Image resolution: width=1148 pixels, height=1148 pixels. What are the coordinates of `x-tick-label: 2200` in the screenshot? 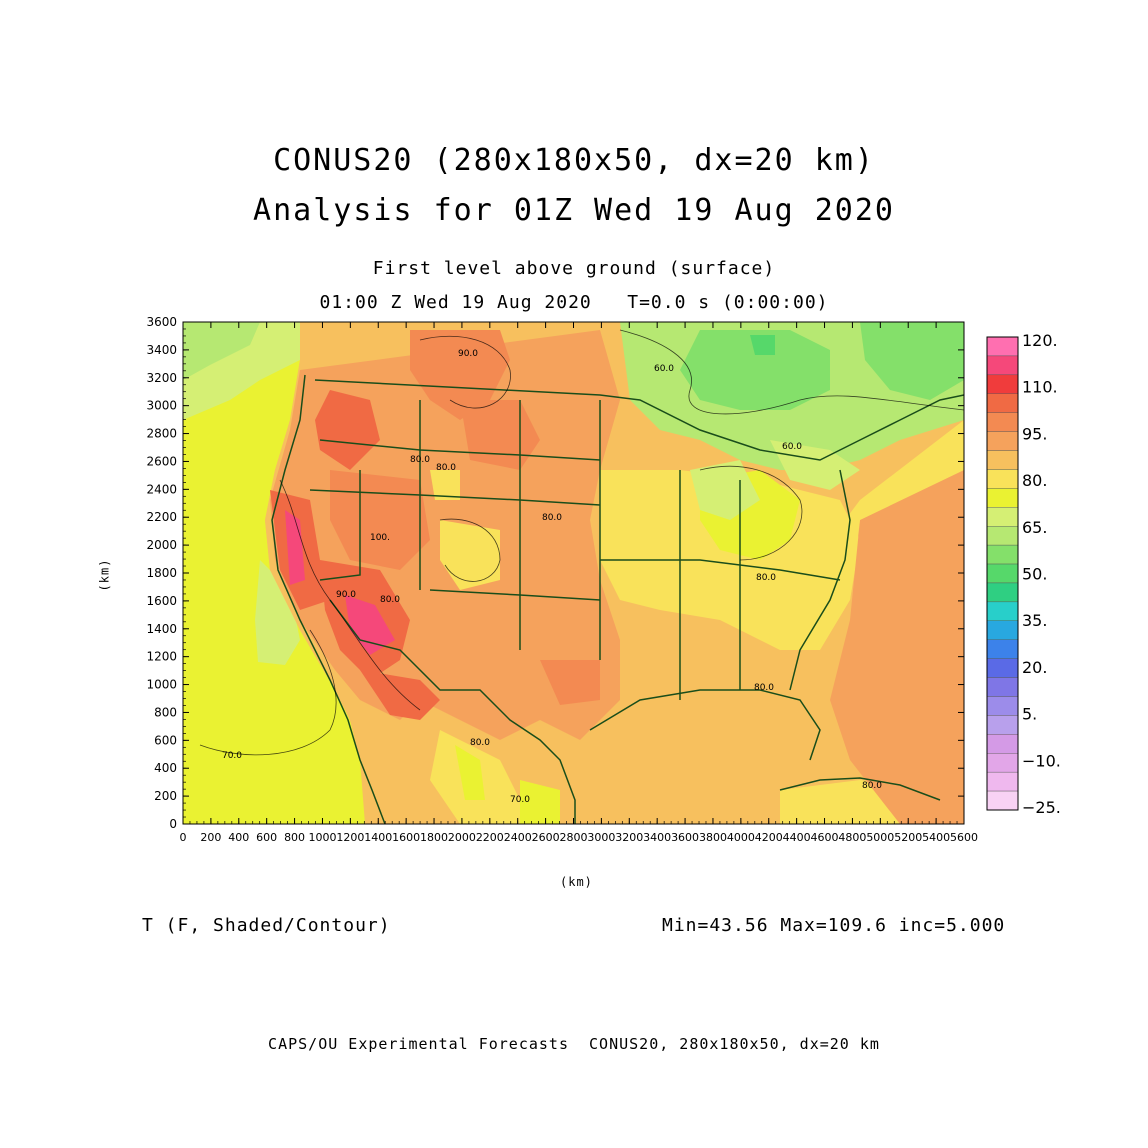 It's located at (490, 837).